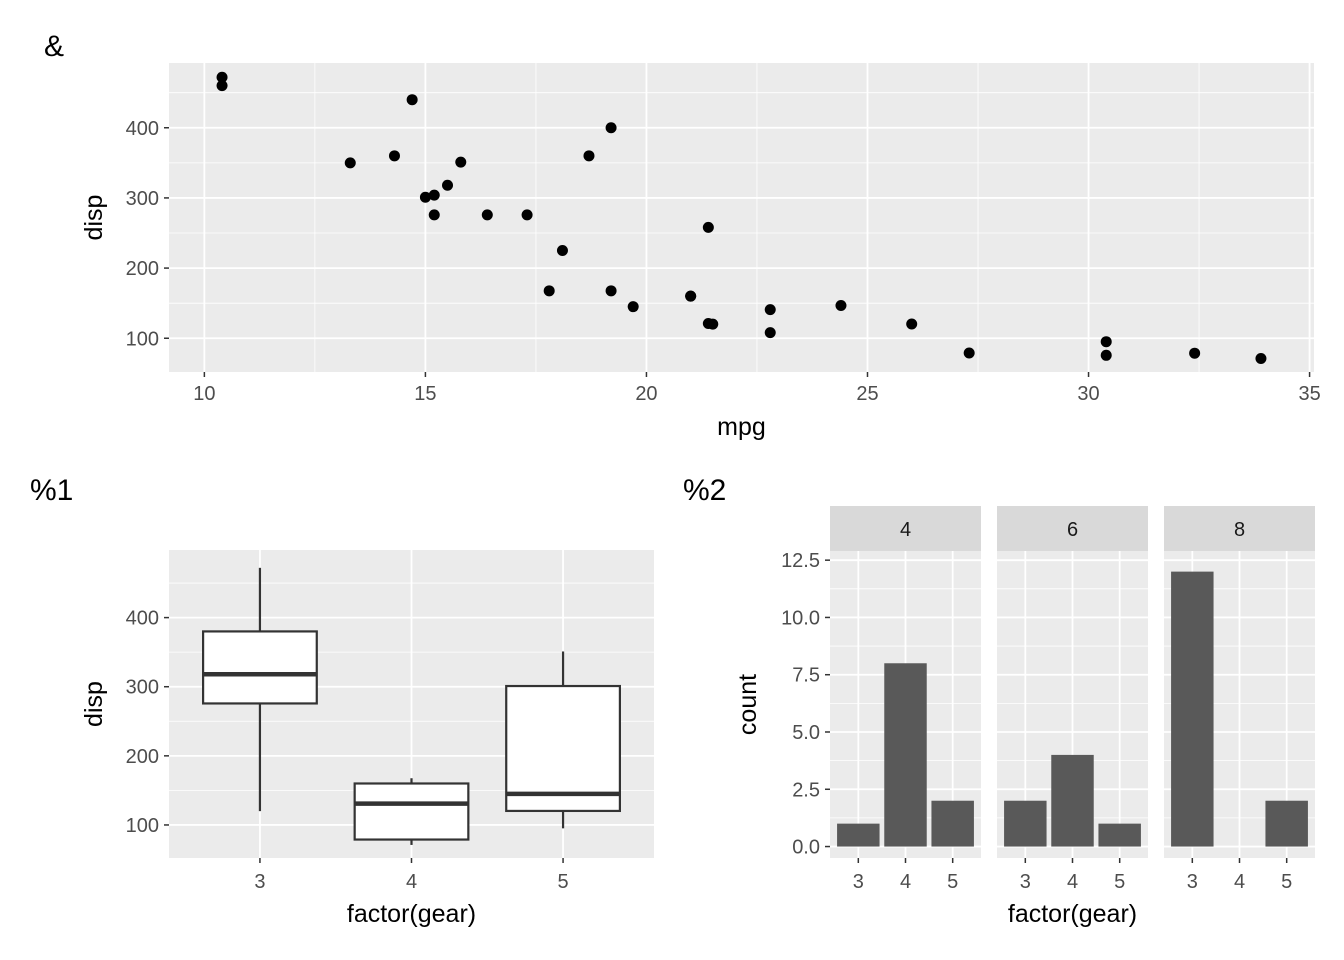 The image size is (1344, 960). Describe the element at coordinates (142, 619) in the screenshot. I see `box-y-tick-label: 400` at that location.